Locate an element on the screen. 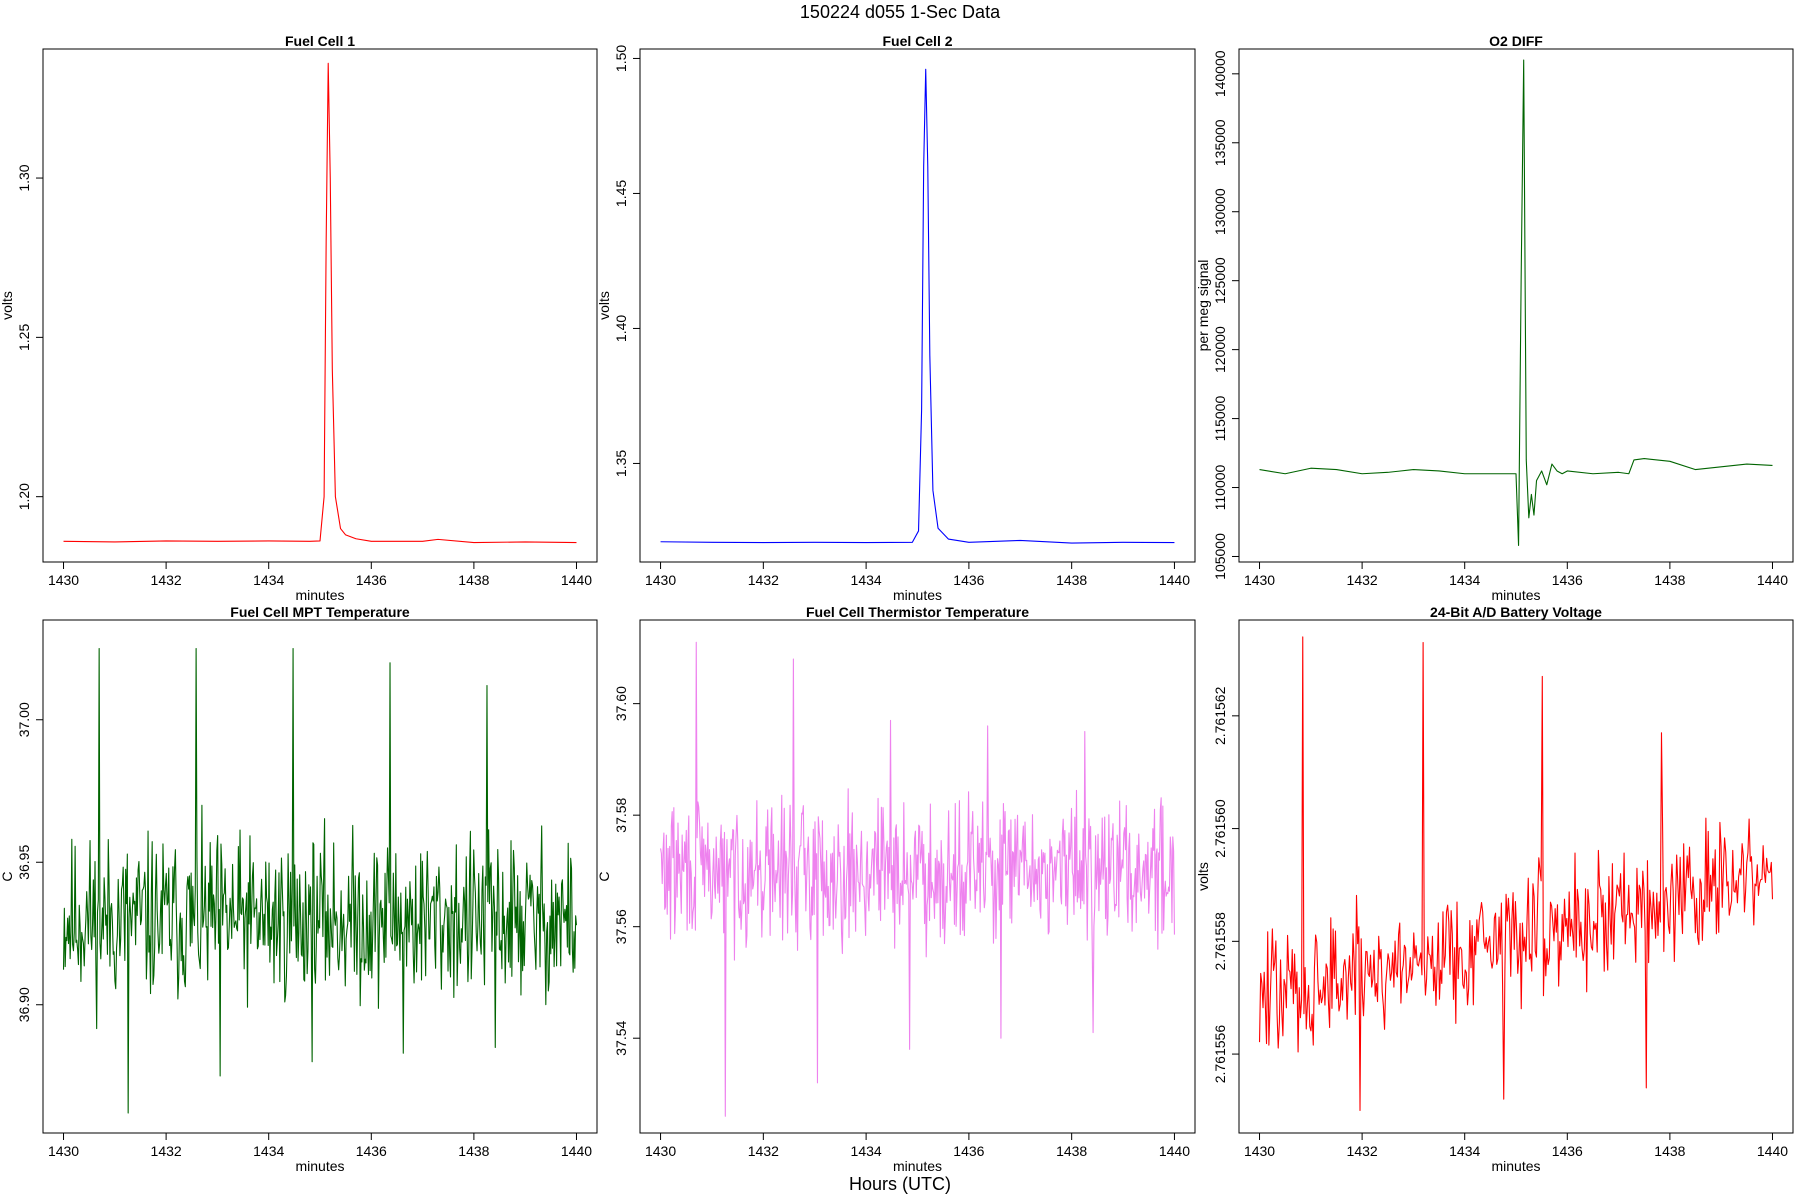 This screenshot has width=1800, height=1200. y-tick-label: 1.30 is located at coordinates (24, 177).